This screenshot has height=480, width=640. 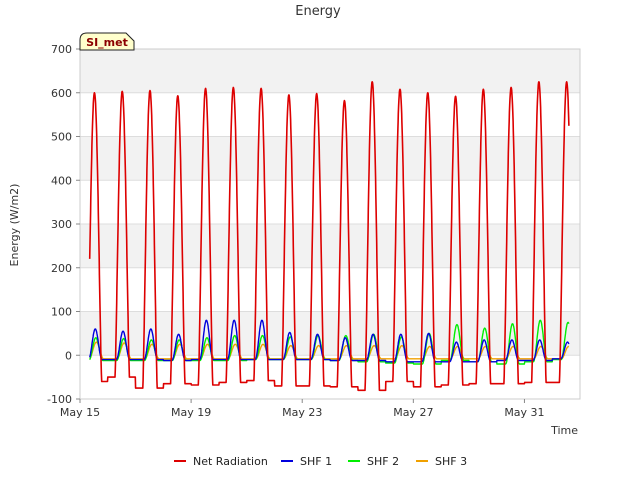 I want to click on y-axis-ticks: -100 0 100 200 300 400 500 600 700, so click(x=63, y=224).